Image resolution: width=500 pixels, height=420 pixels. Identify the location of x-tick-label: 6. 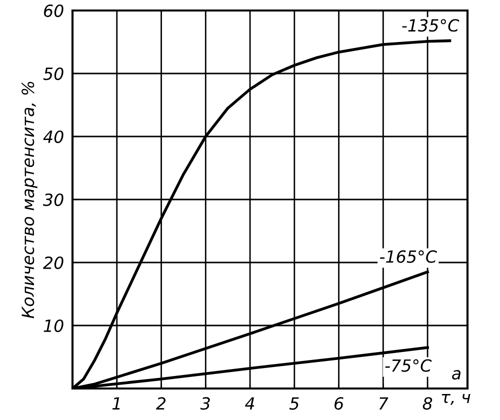
(339, 403).